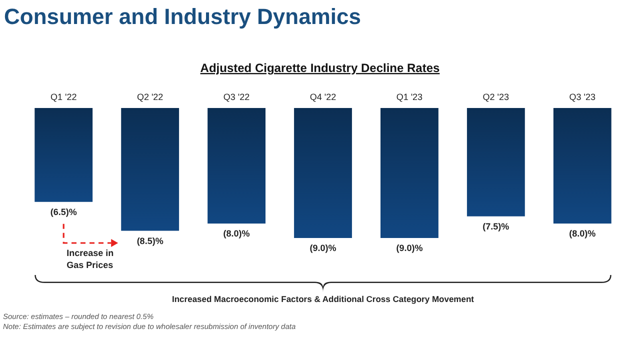 The height and width of the screenshot is (337, 640). Describe the element at coordinates (496, 97) in the screenshot. I see `x-tick-label: Q2 '23` at that location.